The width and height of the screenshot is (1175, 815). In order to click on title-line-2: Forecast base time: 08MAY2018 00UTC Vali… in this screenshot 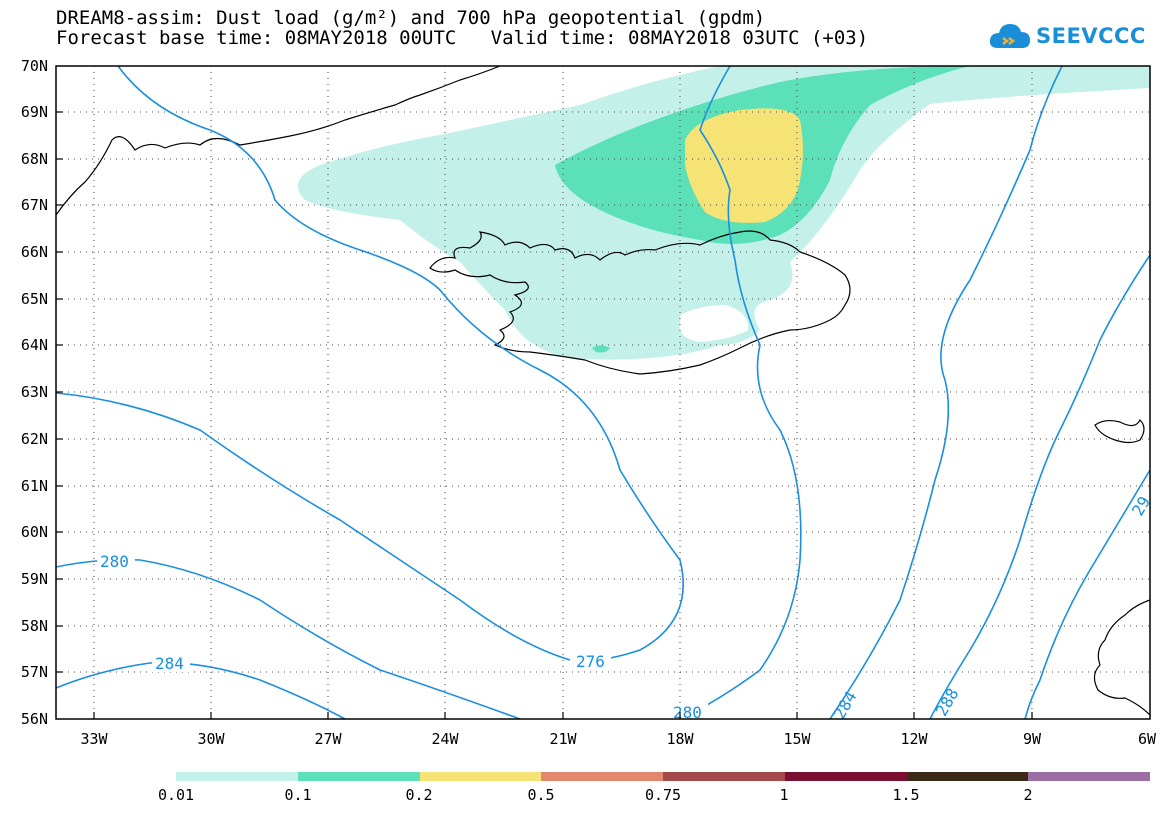, I will do `click(462, 38)`.